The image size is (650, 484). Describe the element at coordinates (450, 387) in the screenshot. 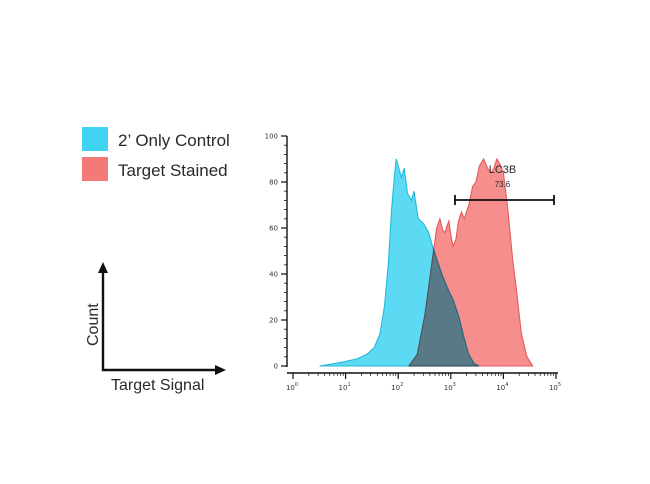

I see `x-tick-label: 10³` at that location.